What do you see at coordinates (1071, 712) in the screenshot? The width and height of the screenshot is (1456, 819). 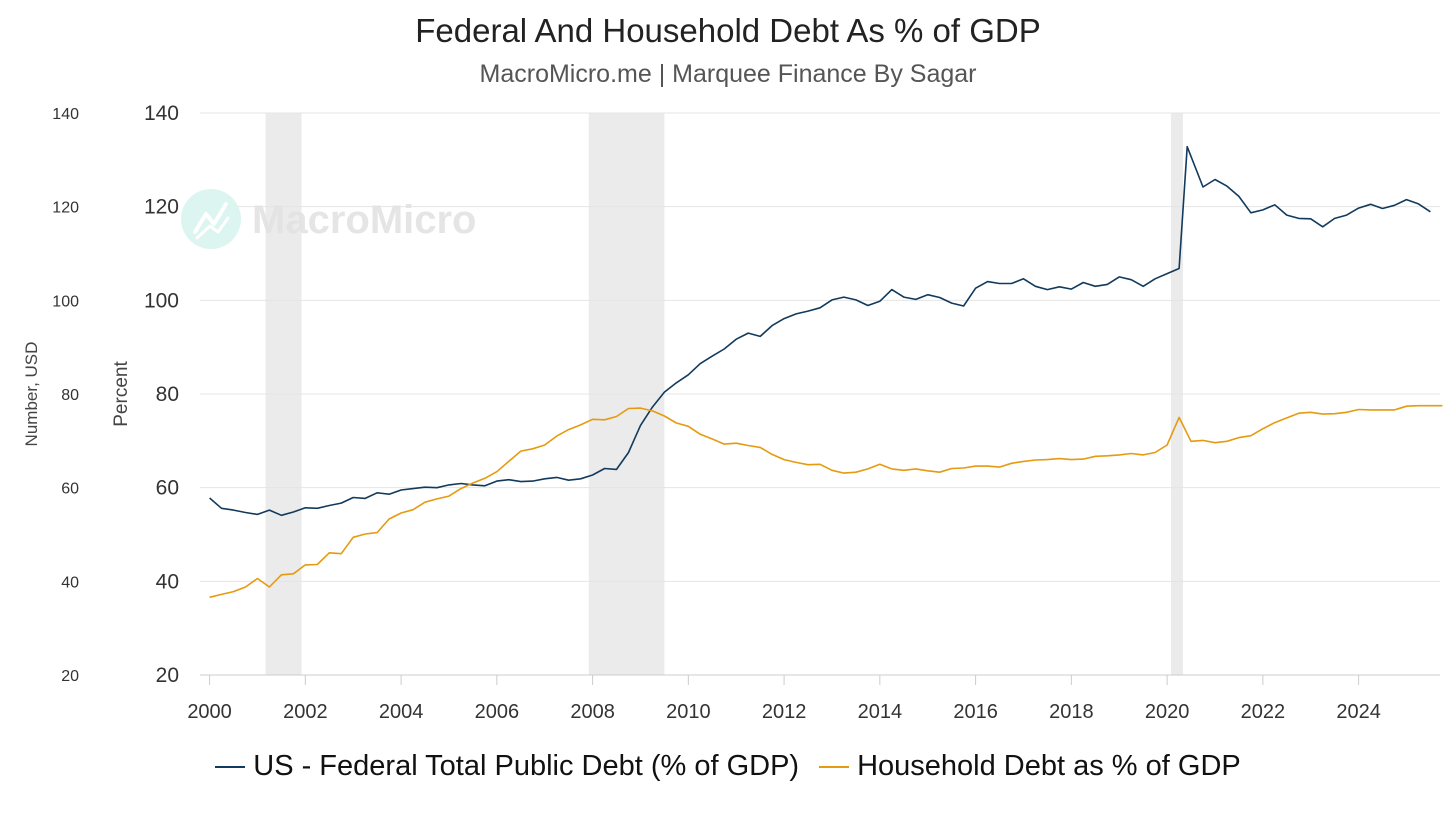 I see `x-tick-2018: 2018` at bounding box center [1071, 712].